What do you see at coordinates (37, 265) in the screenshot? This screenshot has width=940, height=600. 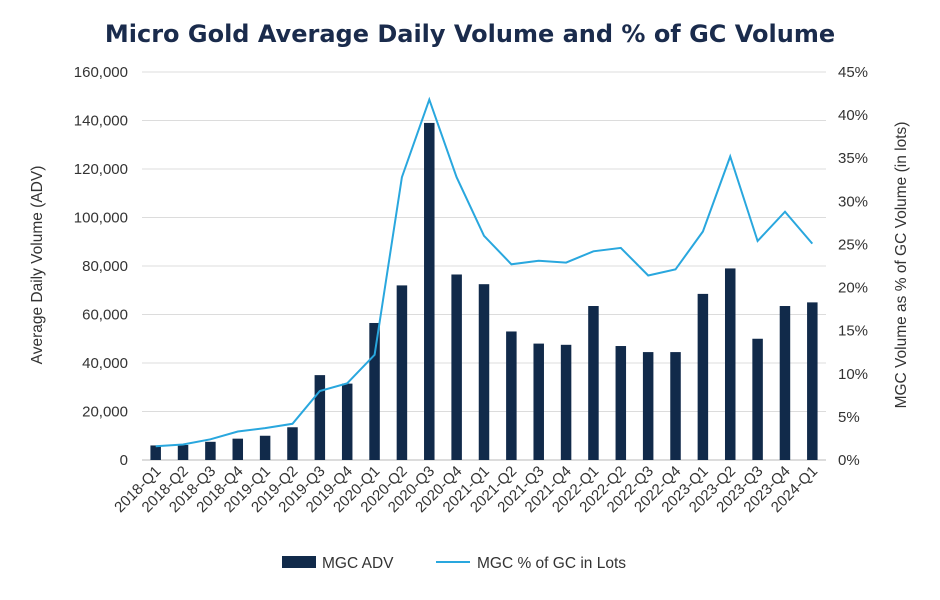 I see `left-axis-title: Average Daily Volume (ADV)` at bounding box center [37, 265].